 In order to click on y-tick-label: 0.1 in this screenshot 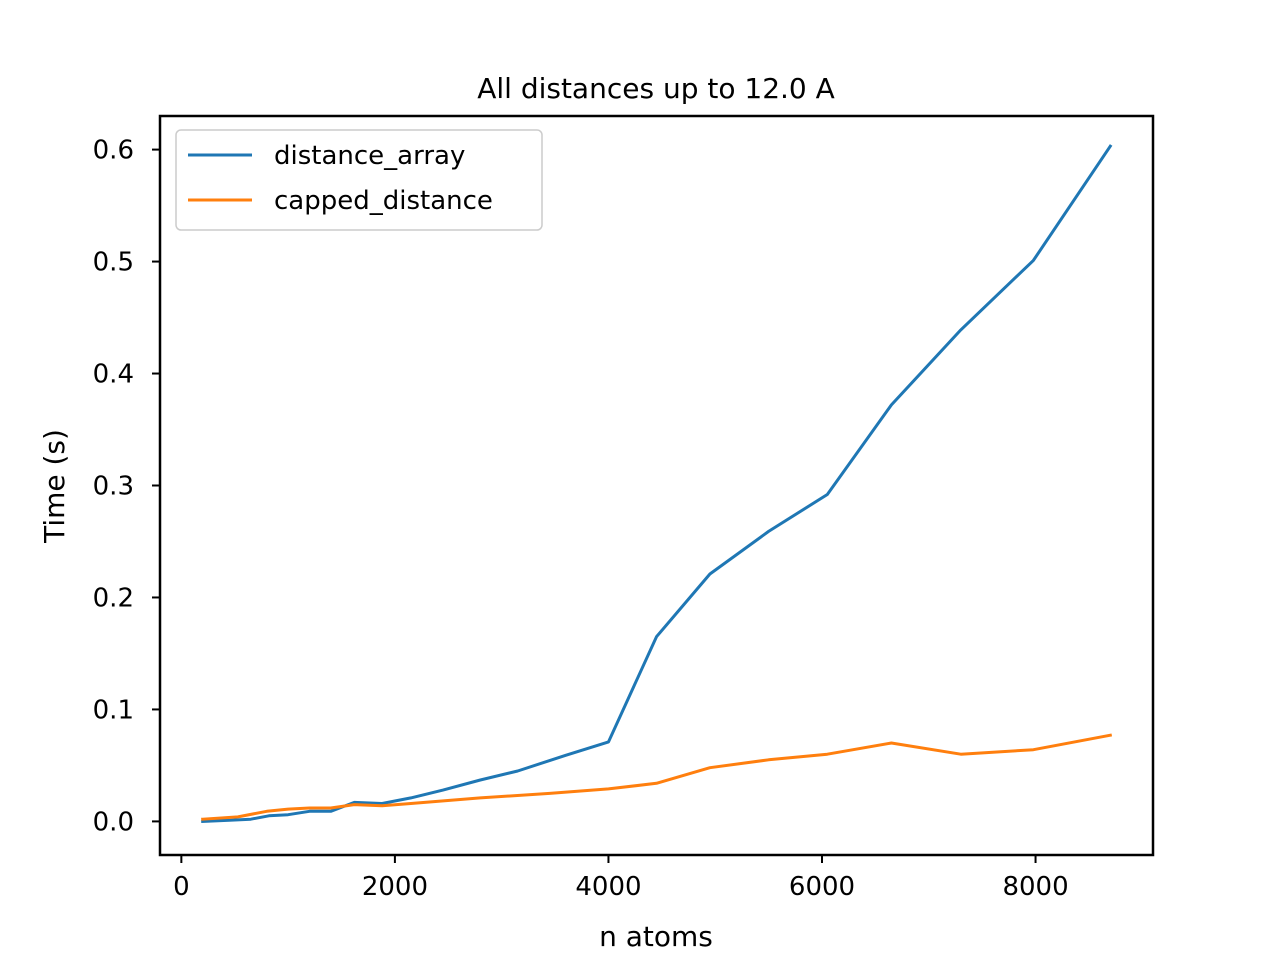, I will do `click(113, 710)`.